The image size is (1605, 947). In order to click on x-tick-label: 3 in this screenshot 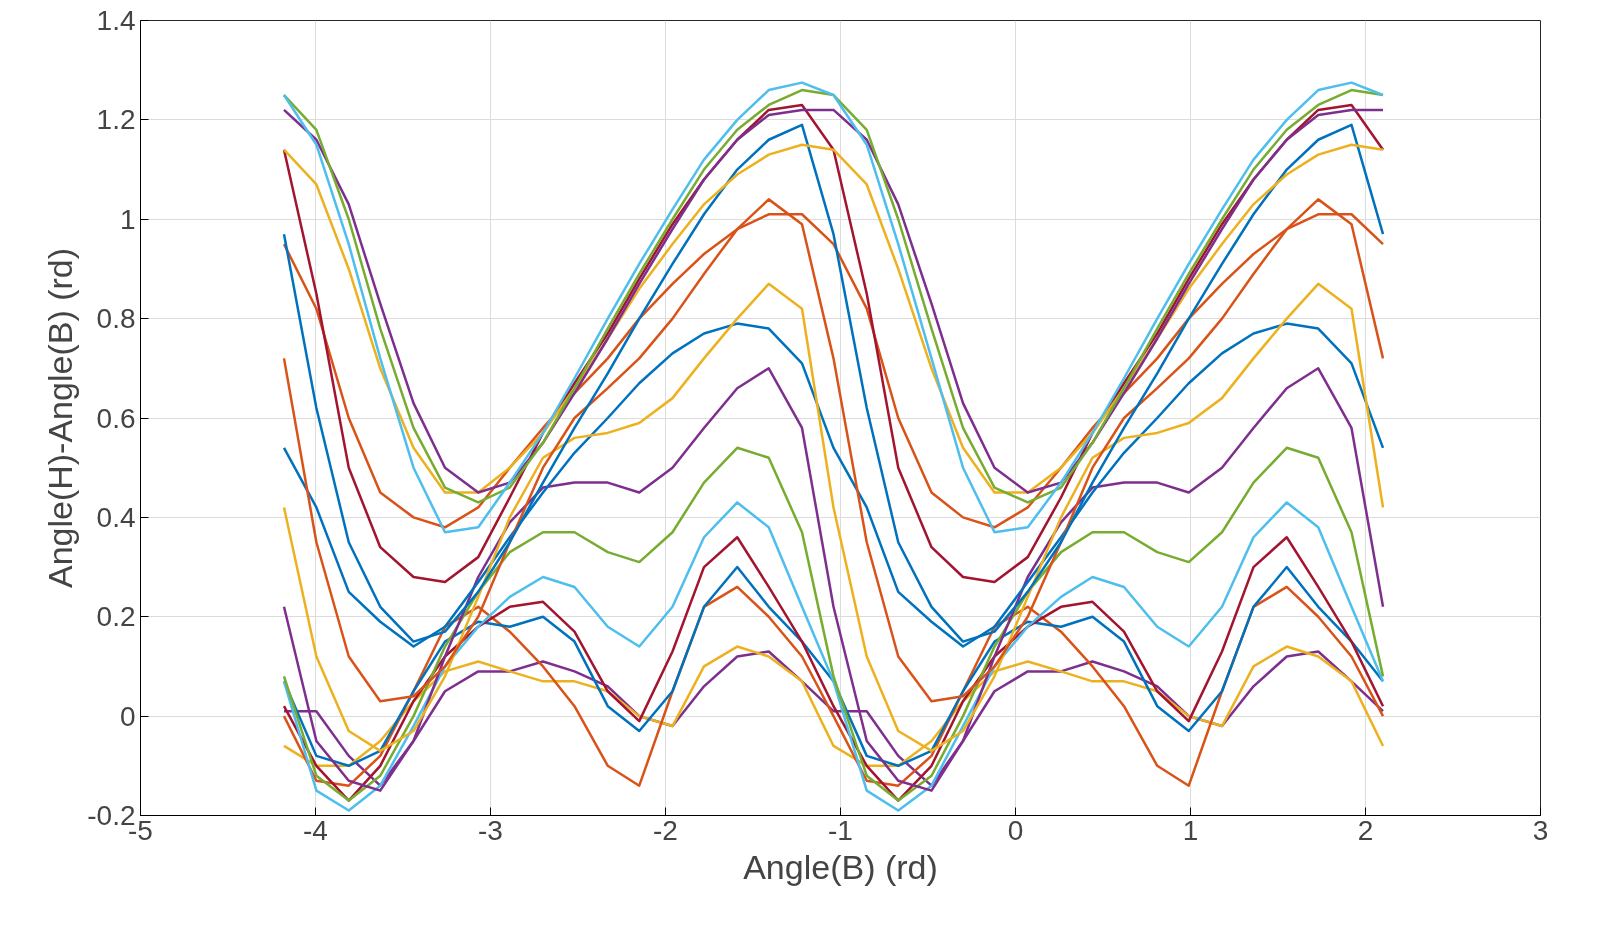, I will do `click(1540, 830)`.